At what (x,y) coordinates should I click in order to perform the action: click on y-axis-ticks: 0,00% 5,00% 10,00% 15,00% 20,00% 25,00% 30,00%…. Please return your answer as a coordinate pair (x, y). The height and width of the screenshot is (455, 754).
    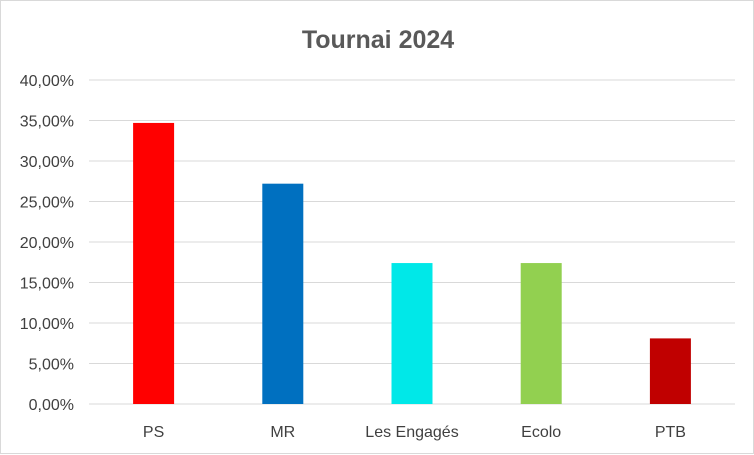
    Looking at the image, I should click on (47, 243).